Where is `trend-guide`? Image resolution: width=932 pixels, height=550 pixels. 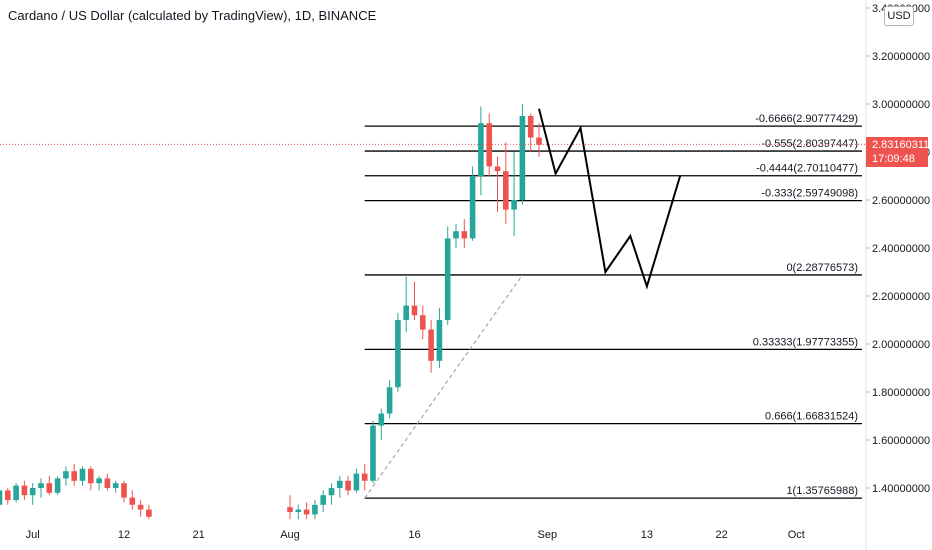 trend-guide is located at coordinates (443, 386).